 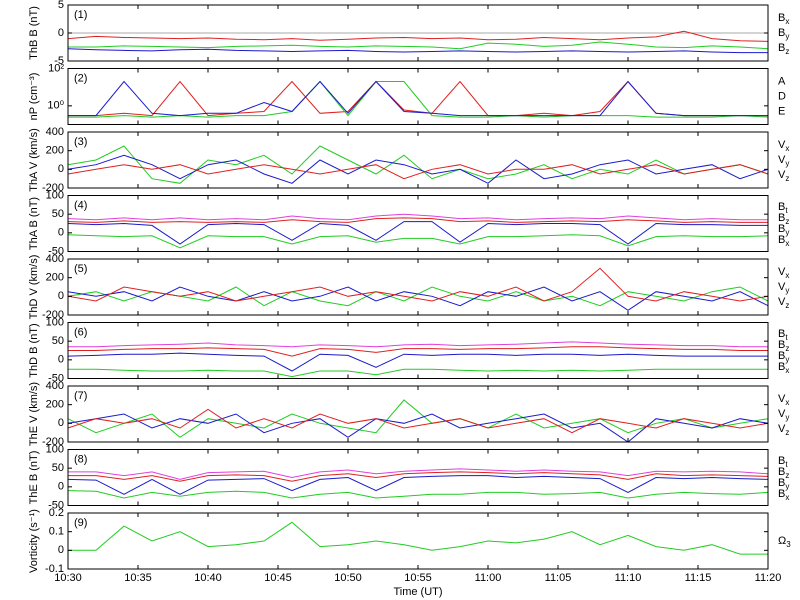 What do you see at coordinates (80, 205) in the screenshot?
I see `panel-label: (4)` at bounding box center [80, 205].